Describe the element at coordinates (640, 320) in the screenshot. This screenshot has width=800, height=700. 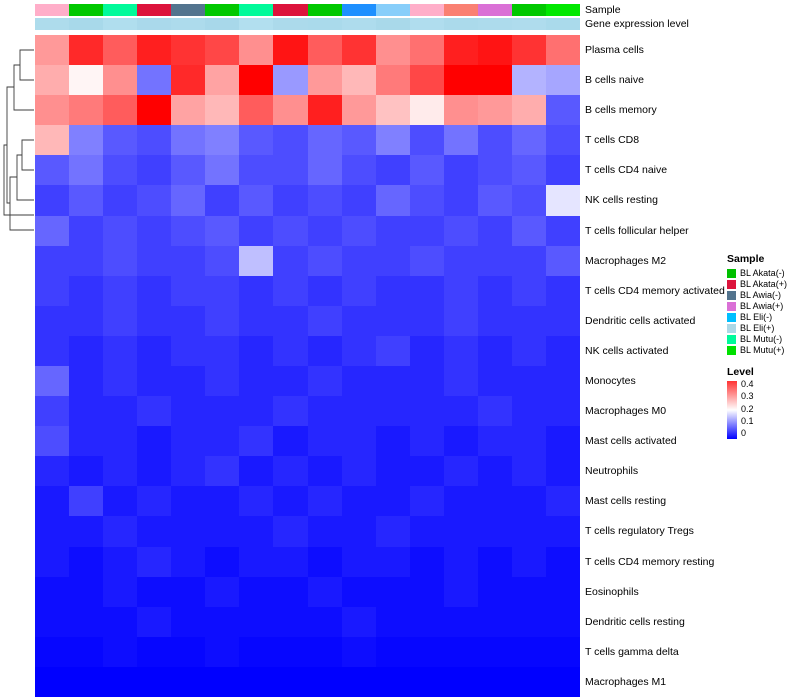
I see `row-label: Dendritic cells activated` at that location.